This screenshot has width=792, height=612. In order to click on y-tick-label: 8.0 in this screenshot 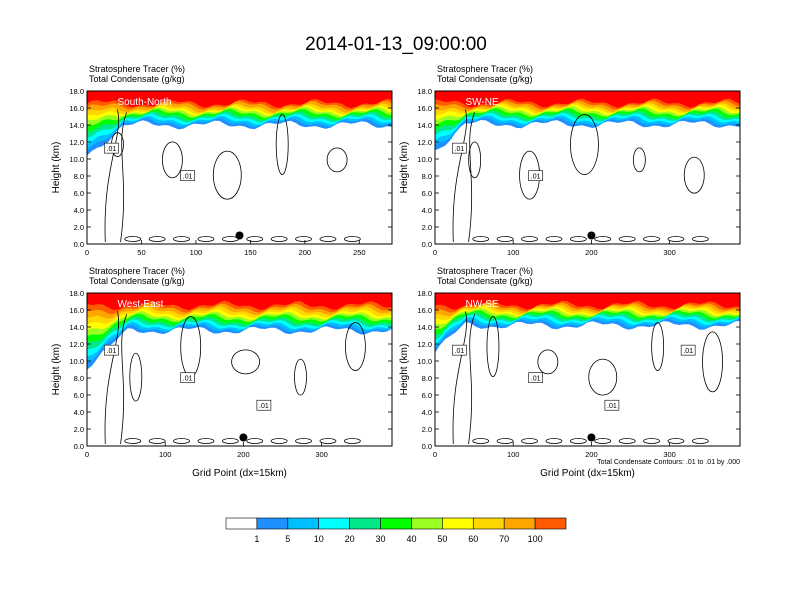, I will do `click(427, 378)`.